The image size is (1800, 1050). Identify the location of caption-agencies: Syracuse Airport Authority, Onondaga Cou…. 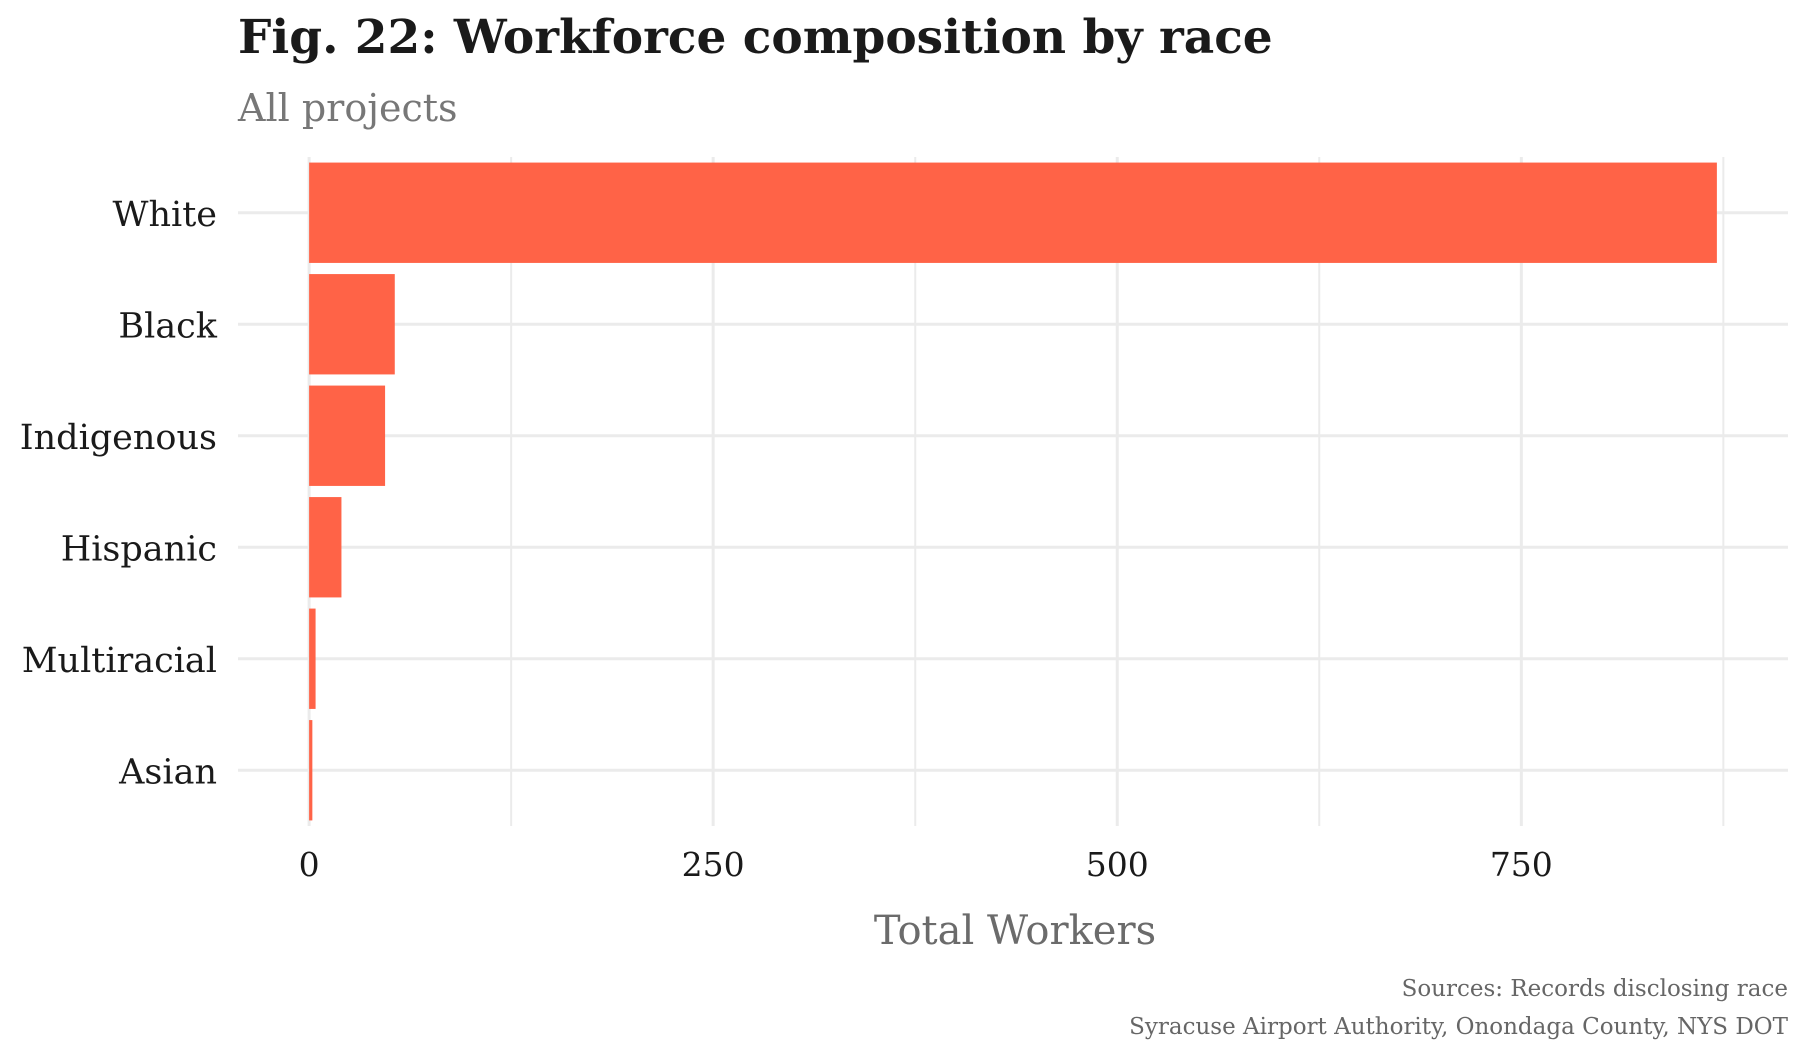
(1458, 1027).